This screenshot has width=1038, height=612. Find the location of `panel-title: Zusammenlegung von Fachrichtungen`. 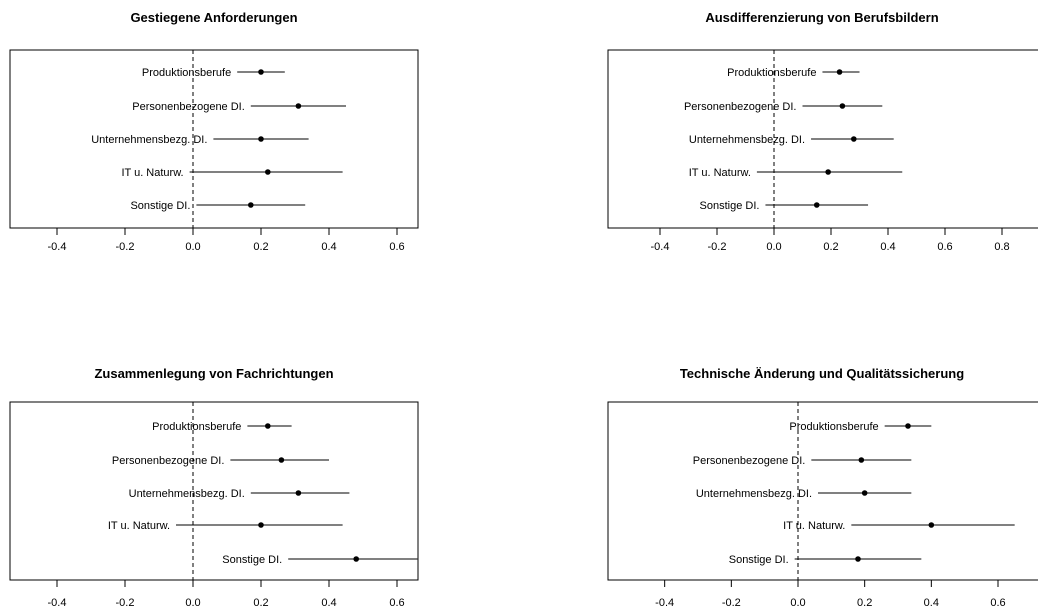

panel-title: Zusammenlegung von Fachrichtungen is located at coordinates (213, 373).